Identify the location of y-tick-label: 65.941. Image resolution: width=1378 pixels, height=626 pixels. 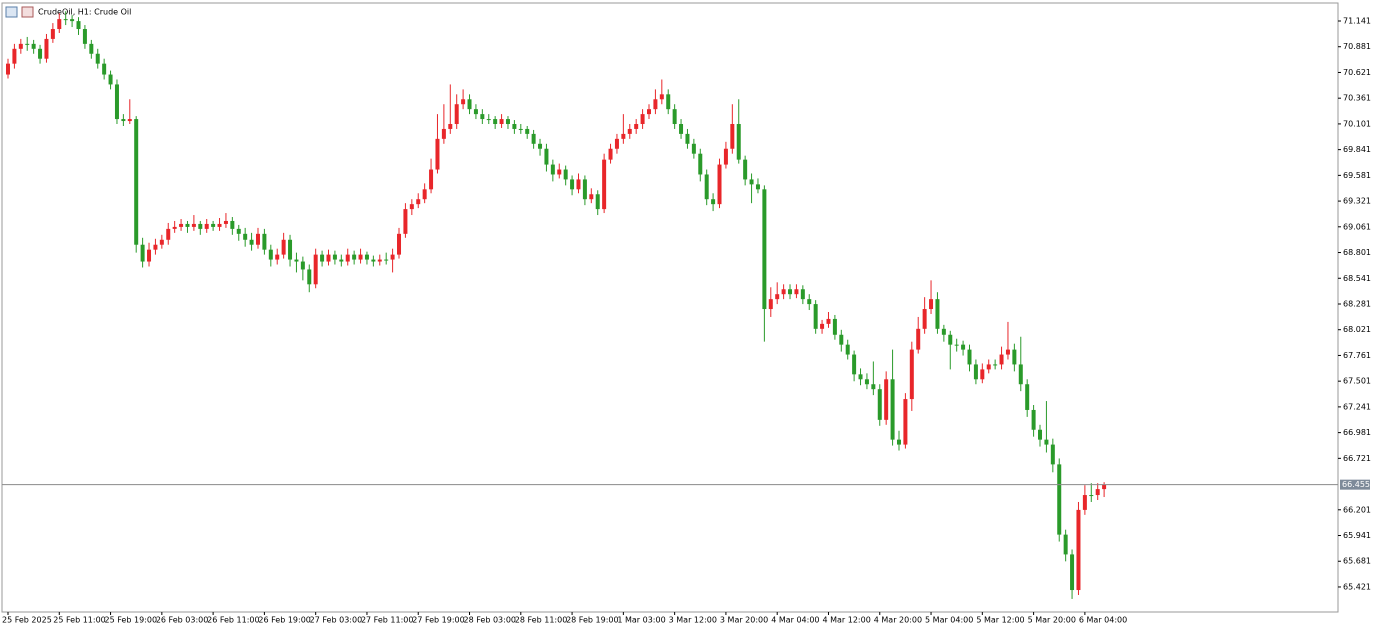
(1357, 535).